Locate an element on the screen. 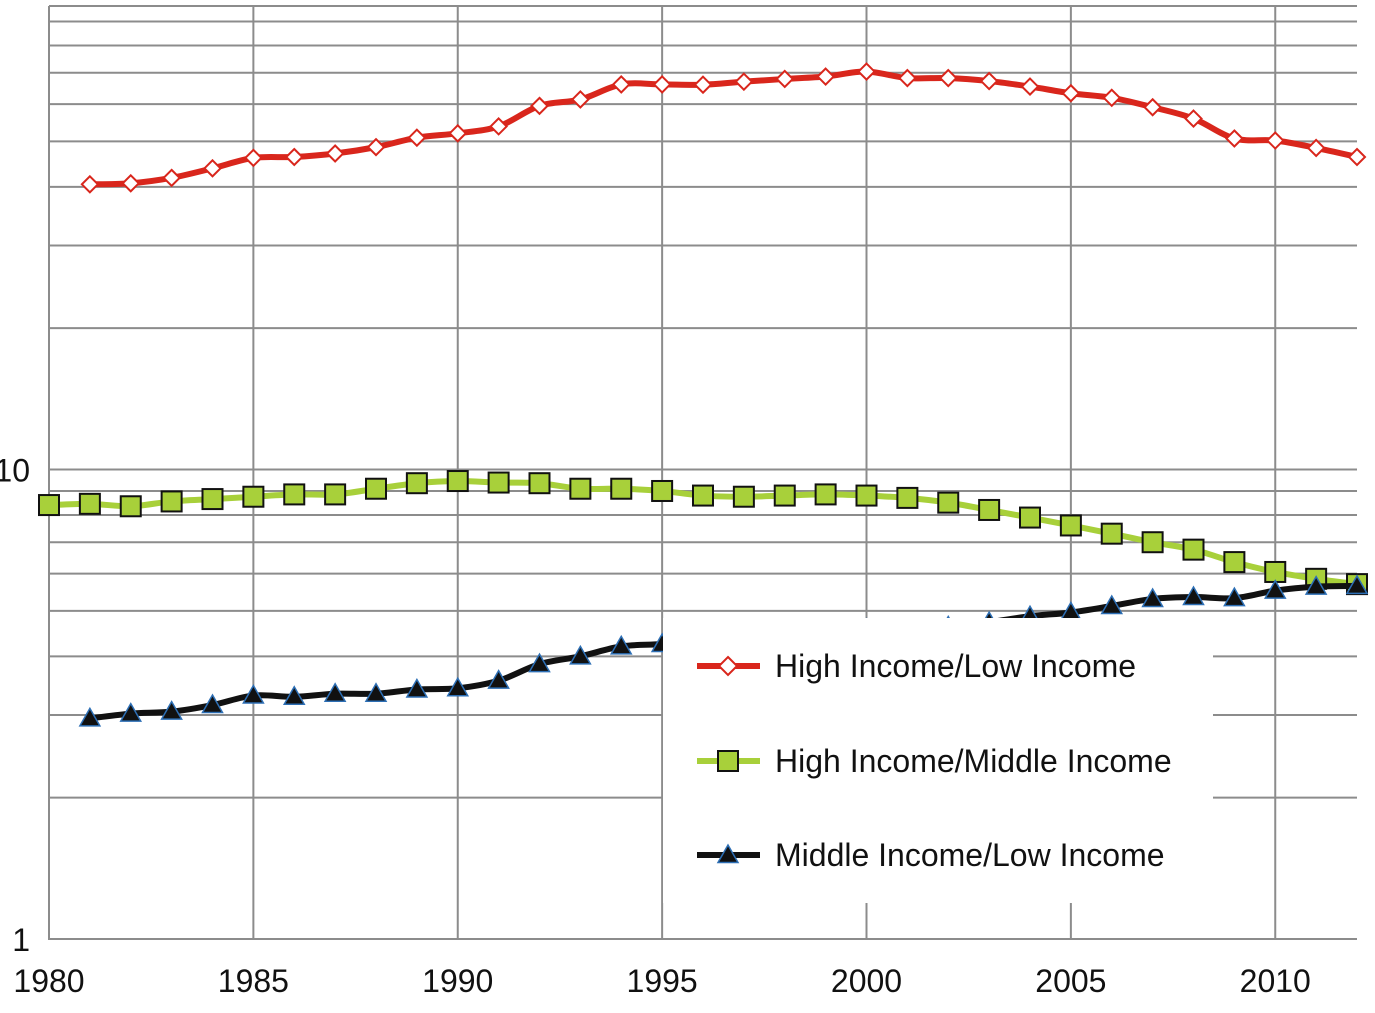  series-line is located at coordinates (723, 128).